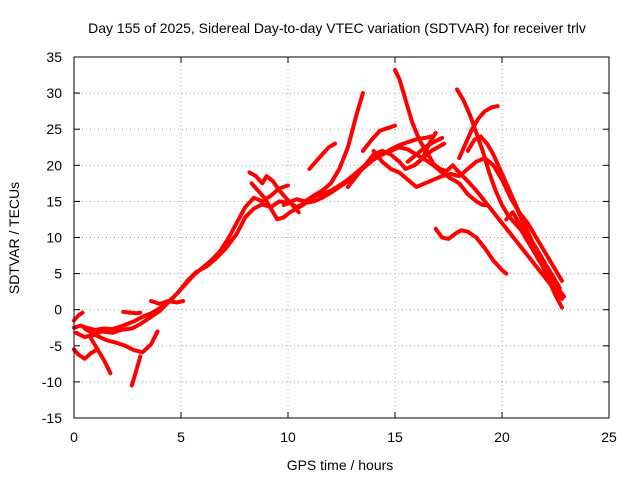 The width and height of the screenshot is (640, 480). I want to click on y-tick-label: 5, so click(58, 274).